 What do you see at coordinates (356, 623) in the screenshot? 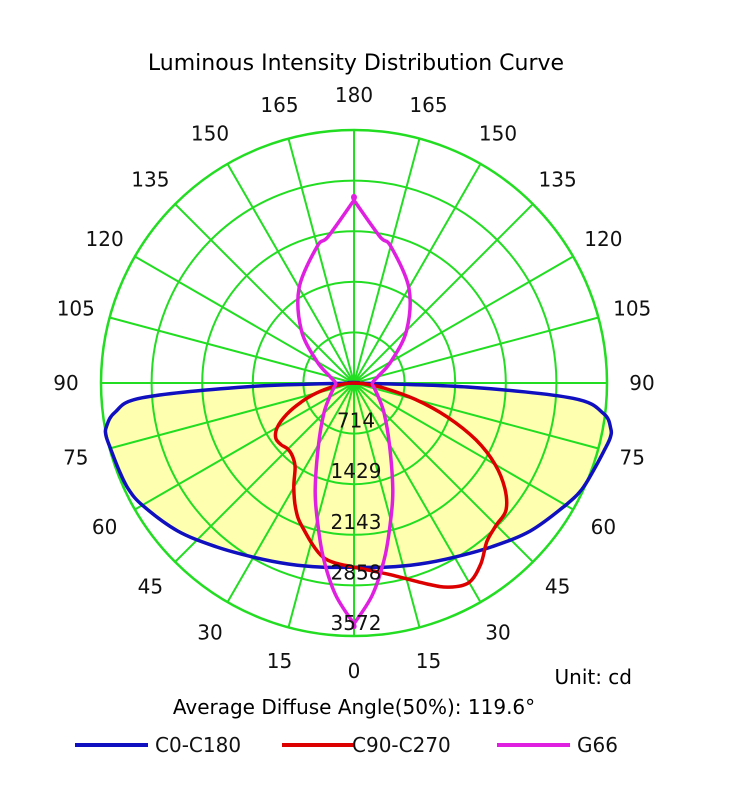
I see `radial-tick-label: 3572` at bounding box center [356, 623].